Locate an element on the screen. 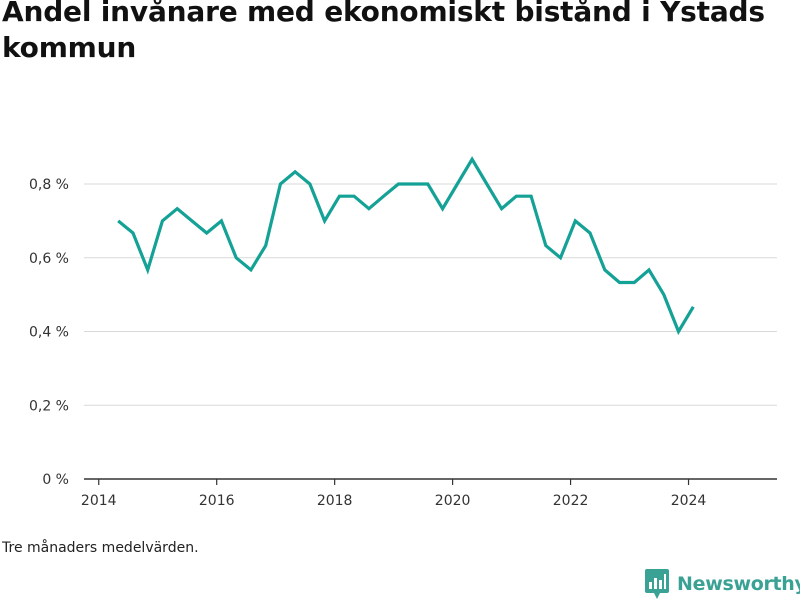 The image size is (800, 600). x-tick-label: 2014 is located at coordinates (99, 501).